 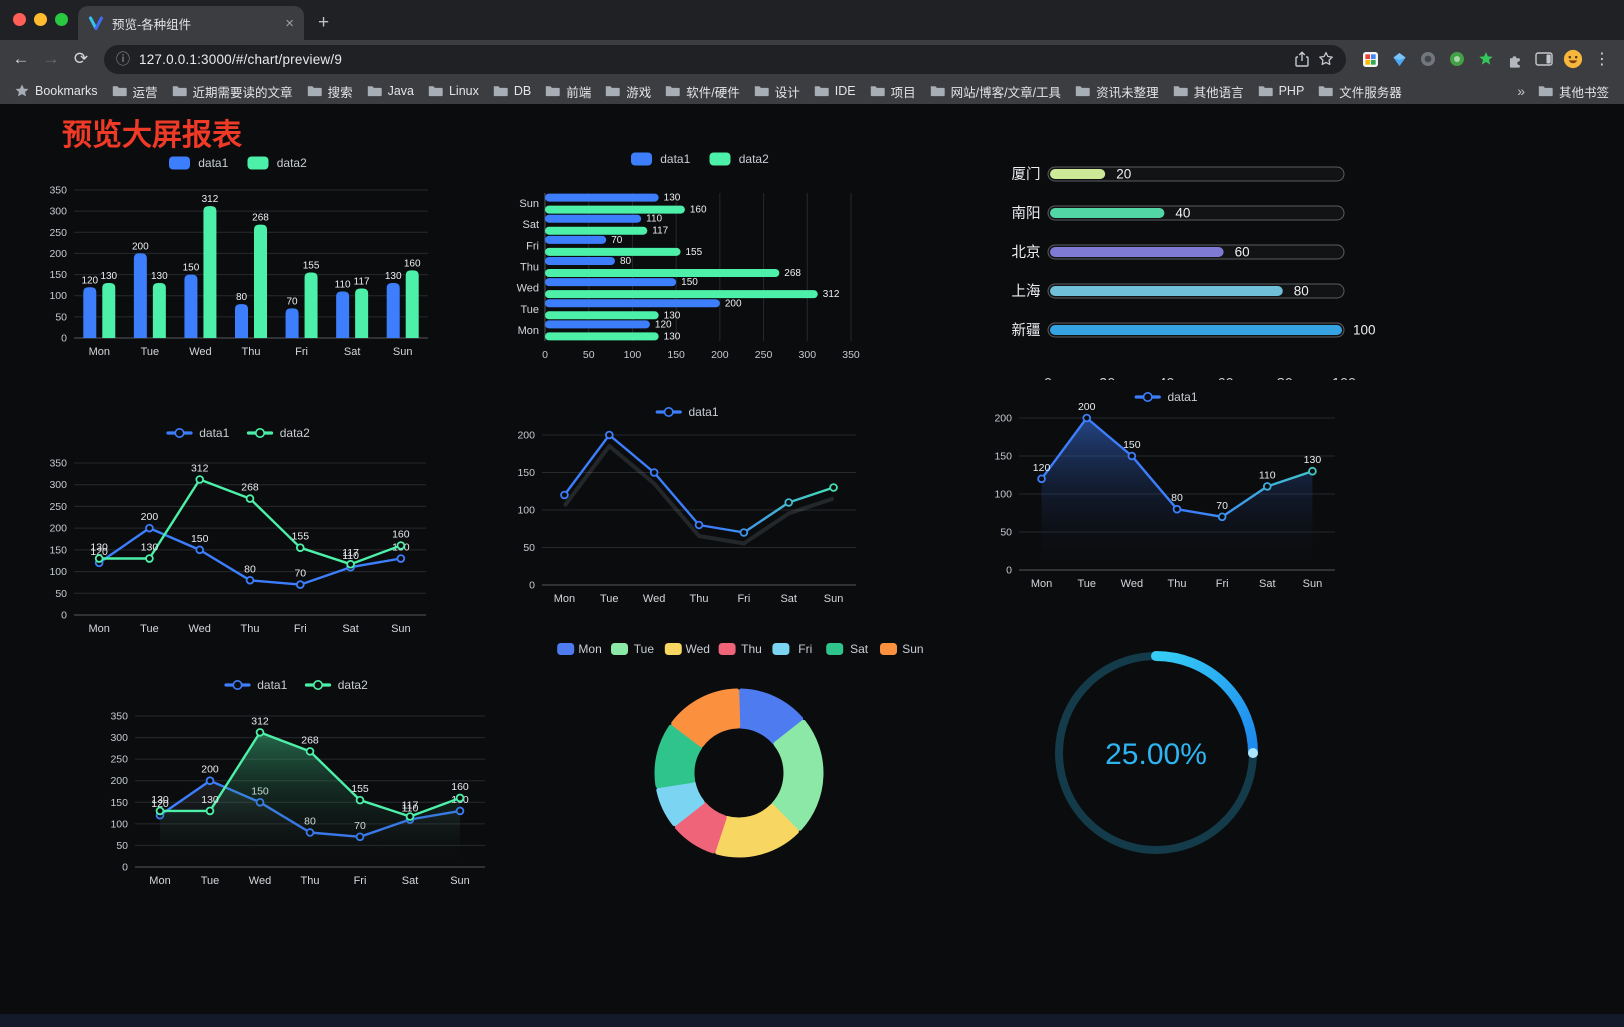 I want to click on svg-text: 120, so click(x=89, y=280).